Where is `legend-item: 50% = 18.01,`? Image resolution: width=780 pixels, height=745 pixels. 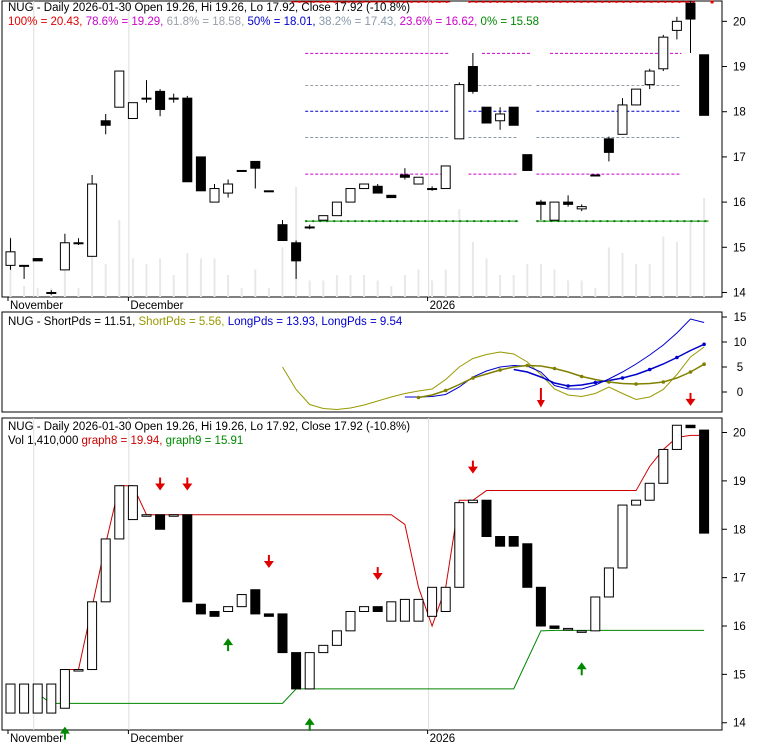 legend-item: 50% = 18.01, is located at coordinates (279, 22).